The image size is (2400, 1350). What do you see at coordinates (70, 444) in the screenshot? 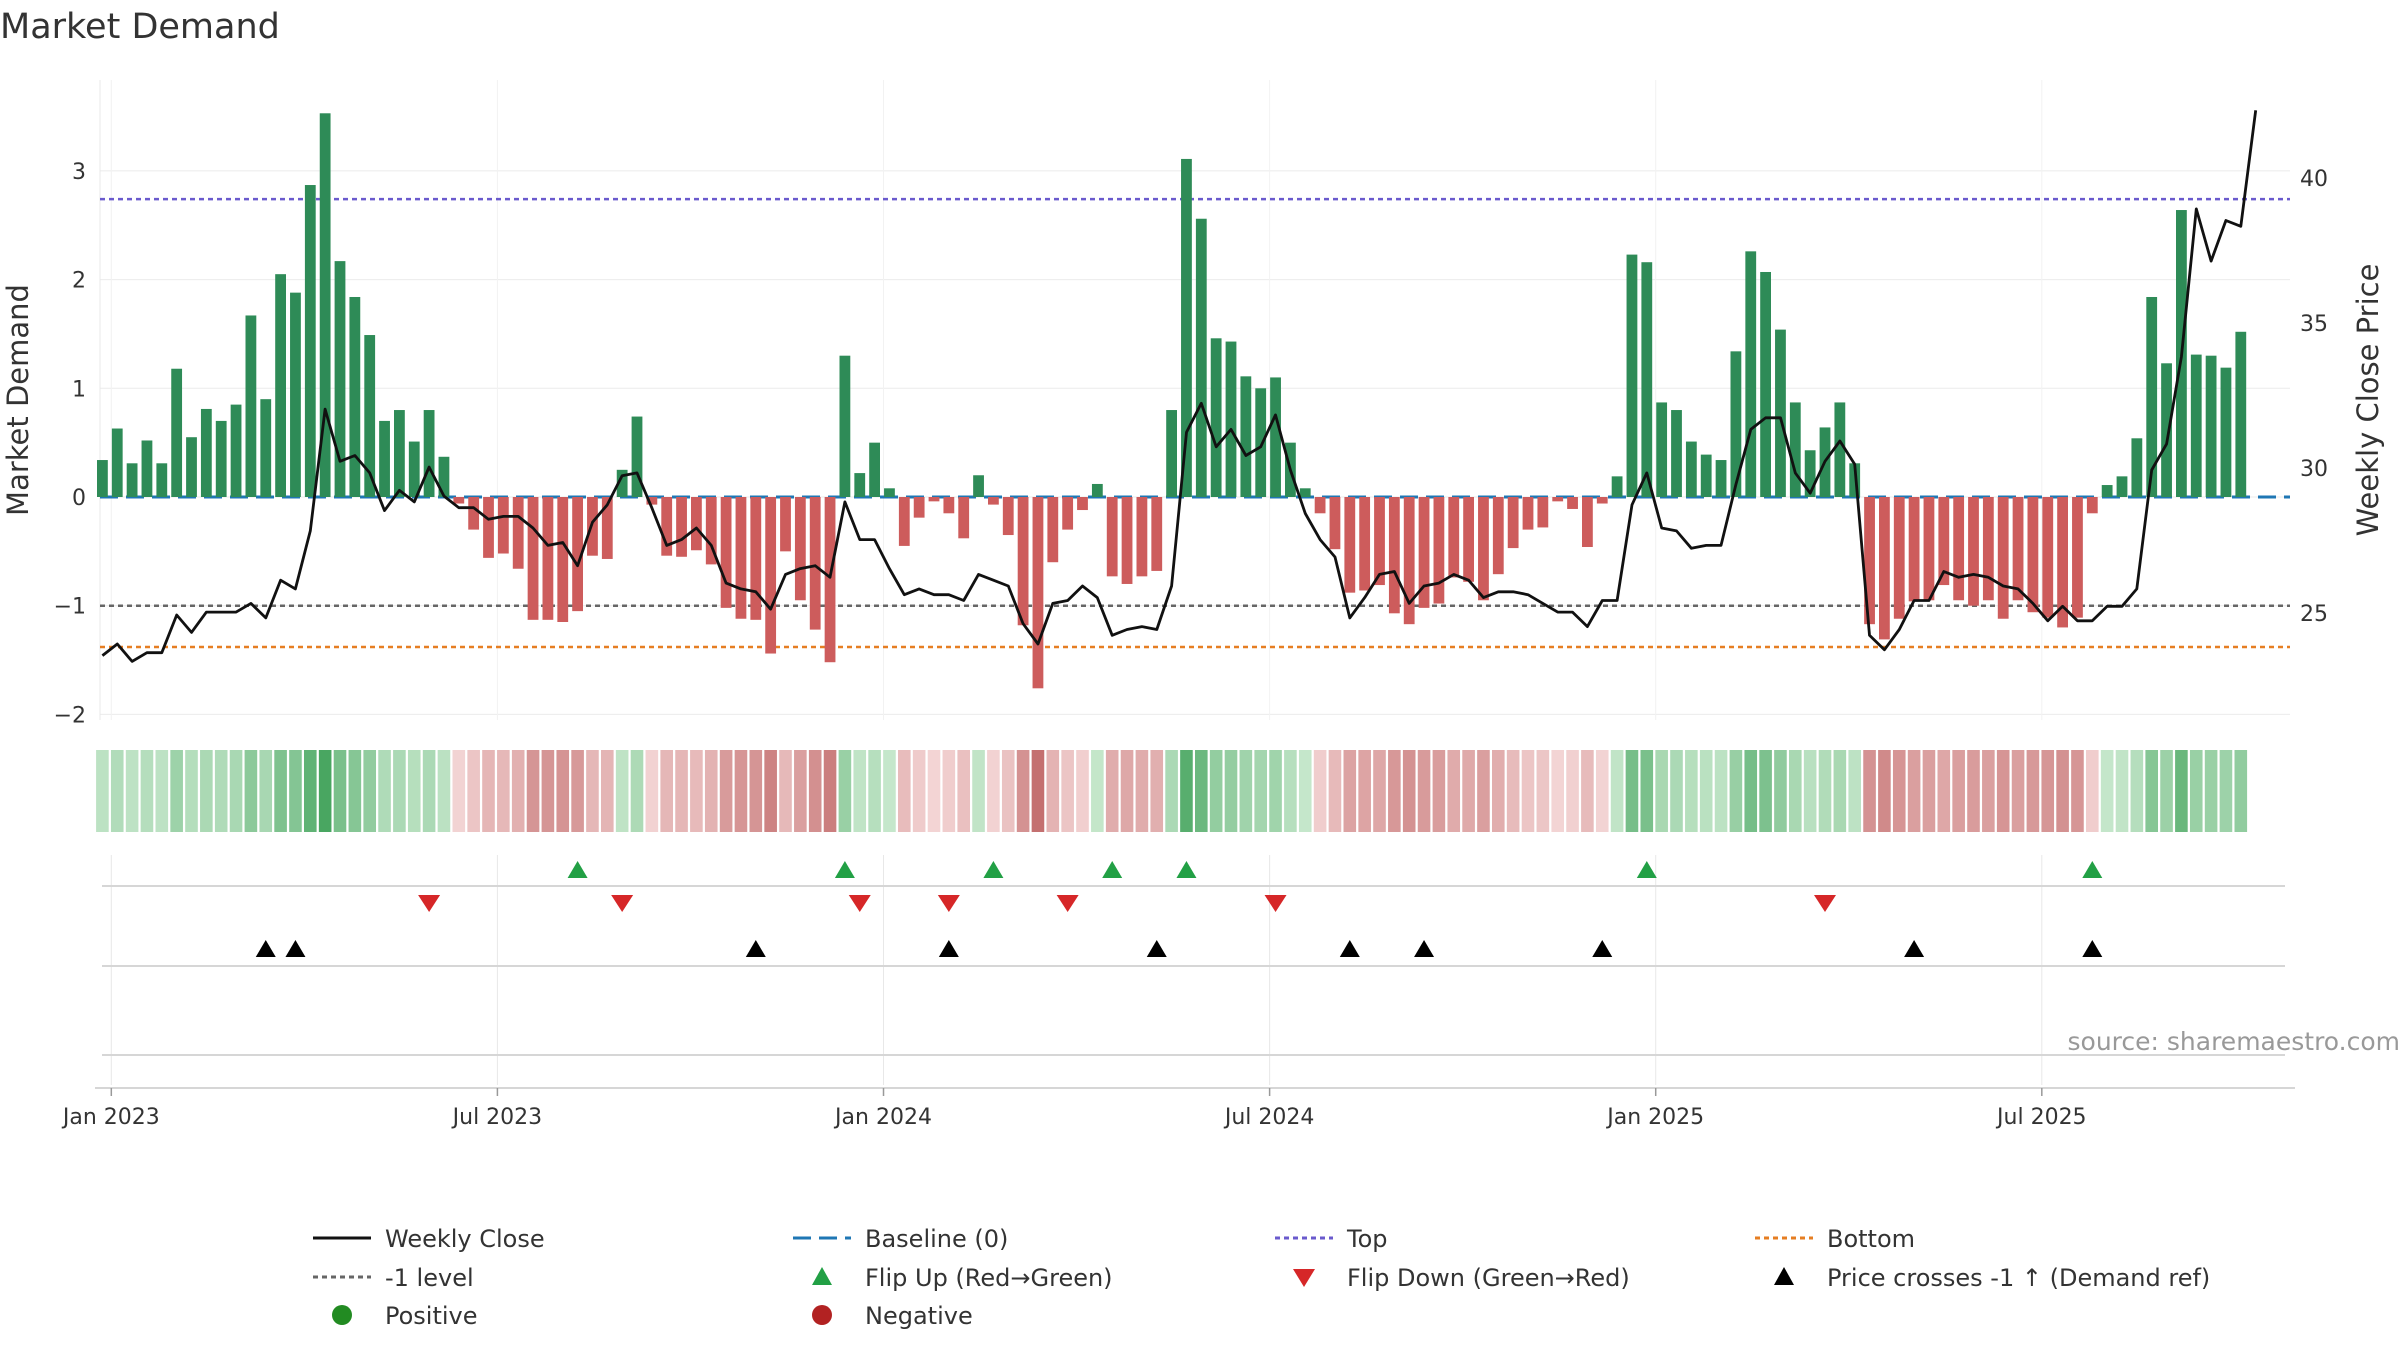
I see `y-axis-ticks: 3 2 1 0 −1 −2` at bounding box center [70, 444].